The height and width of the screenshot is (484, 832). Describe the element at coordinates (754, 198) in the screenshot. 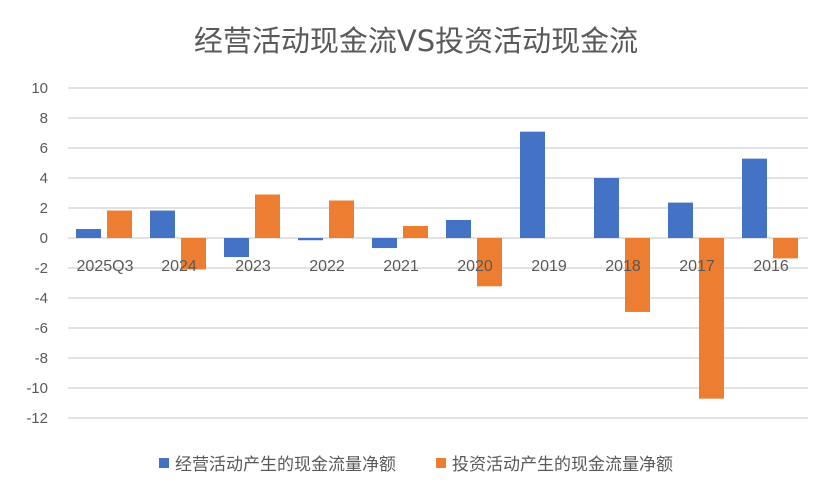

I see `bar-operating-2016` at that location.